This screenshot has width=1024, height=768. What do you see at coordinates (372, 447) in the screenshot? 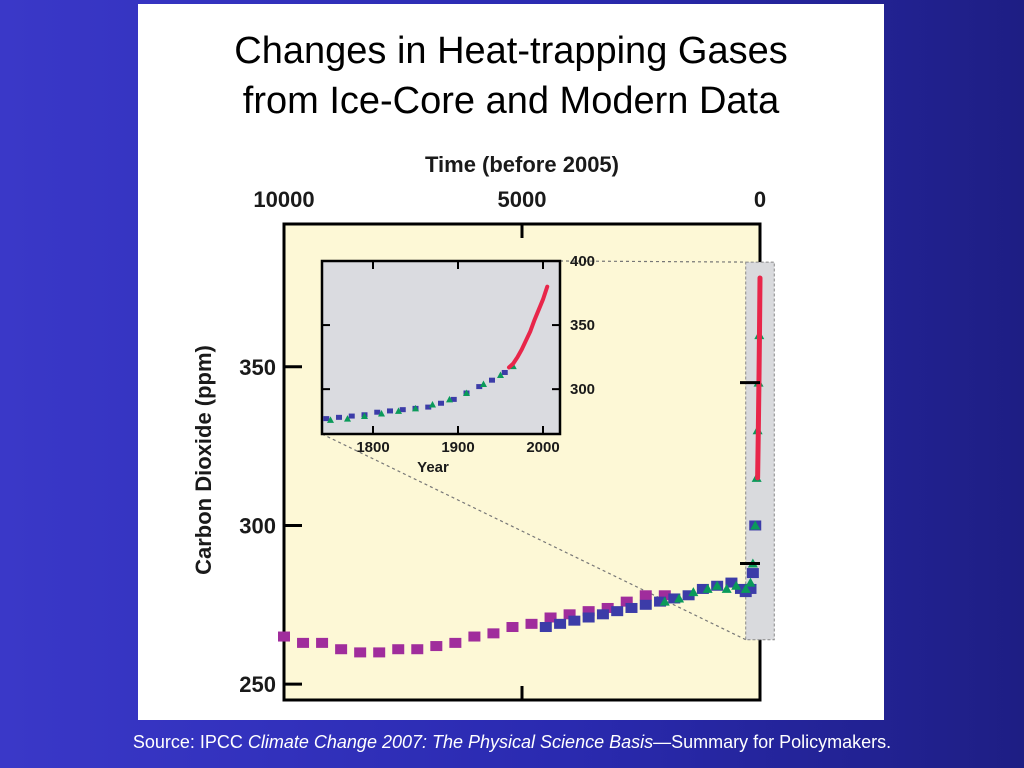
I see `inset-x-tick-label: 1800` at bounding box center [372, 447].